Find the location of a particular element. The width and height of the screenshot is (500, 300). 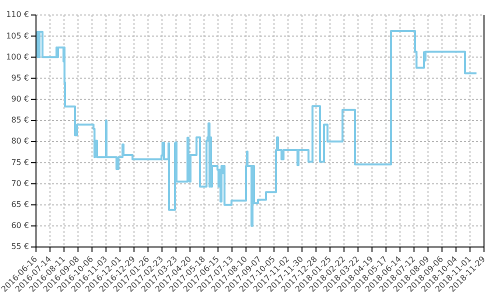

y-tick-label: 85 € is located at coordinates (20, 120).